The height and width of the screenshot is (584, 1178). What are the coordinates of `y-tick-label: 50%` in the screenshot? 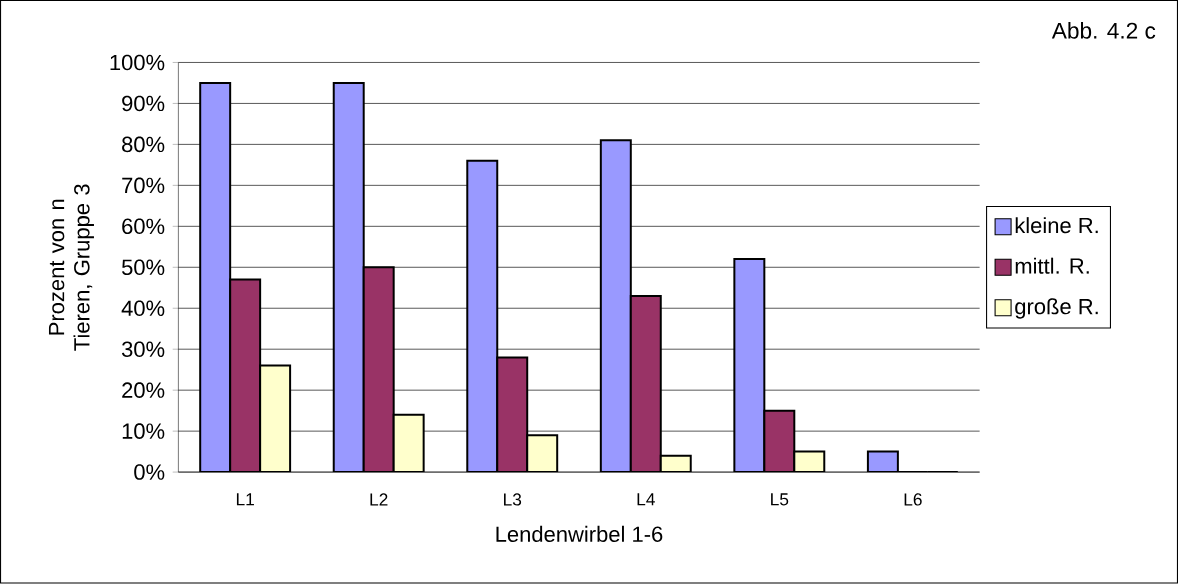 It's located at (143, 267).